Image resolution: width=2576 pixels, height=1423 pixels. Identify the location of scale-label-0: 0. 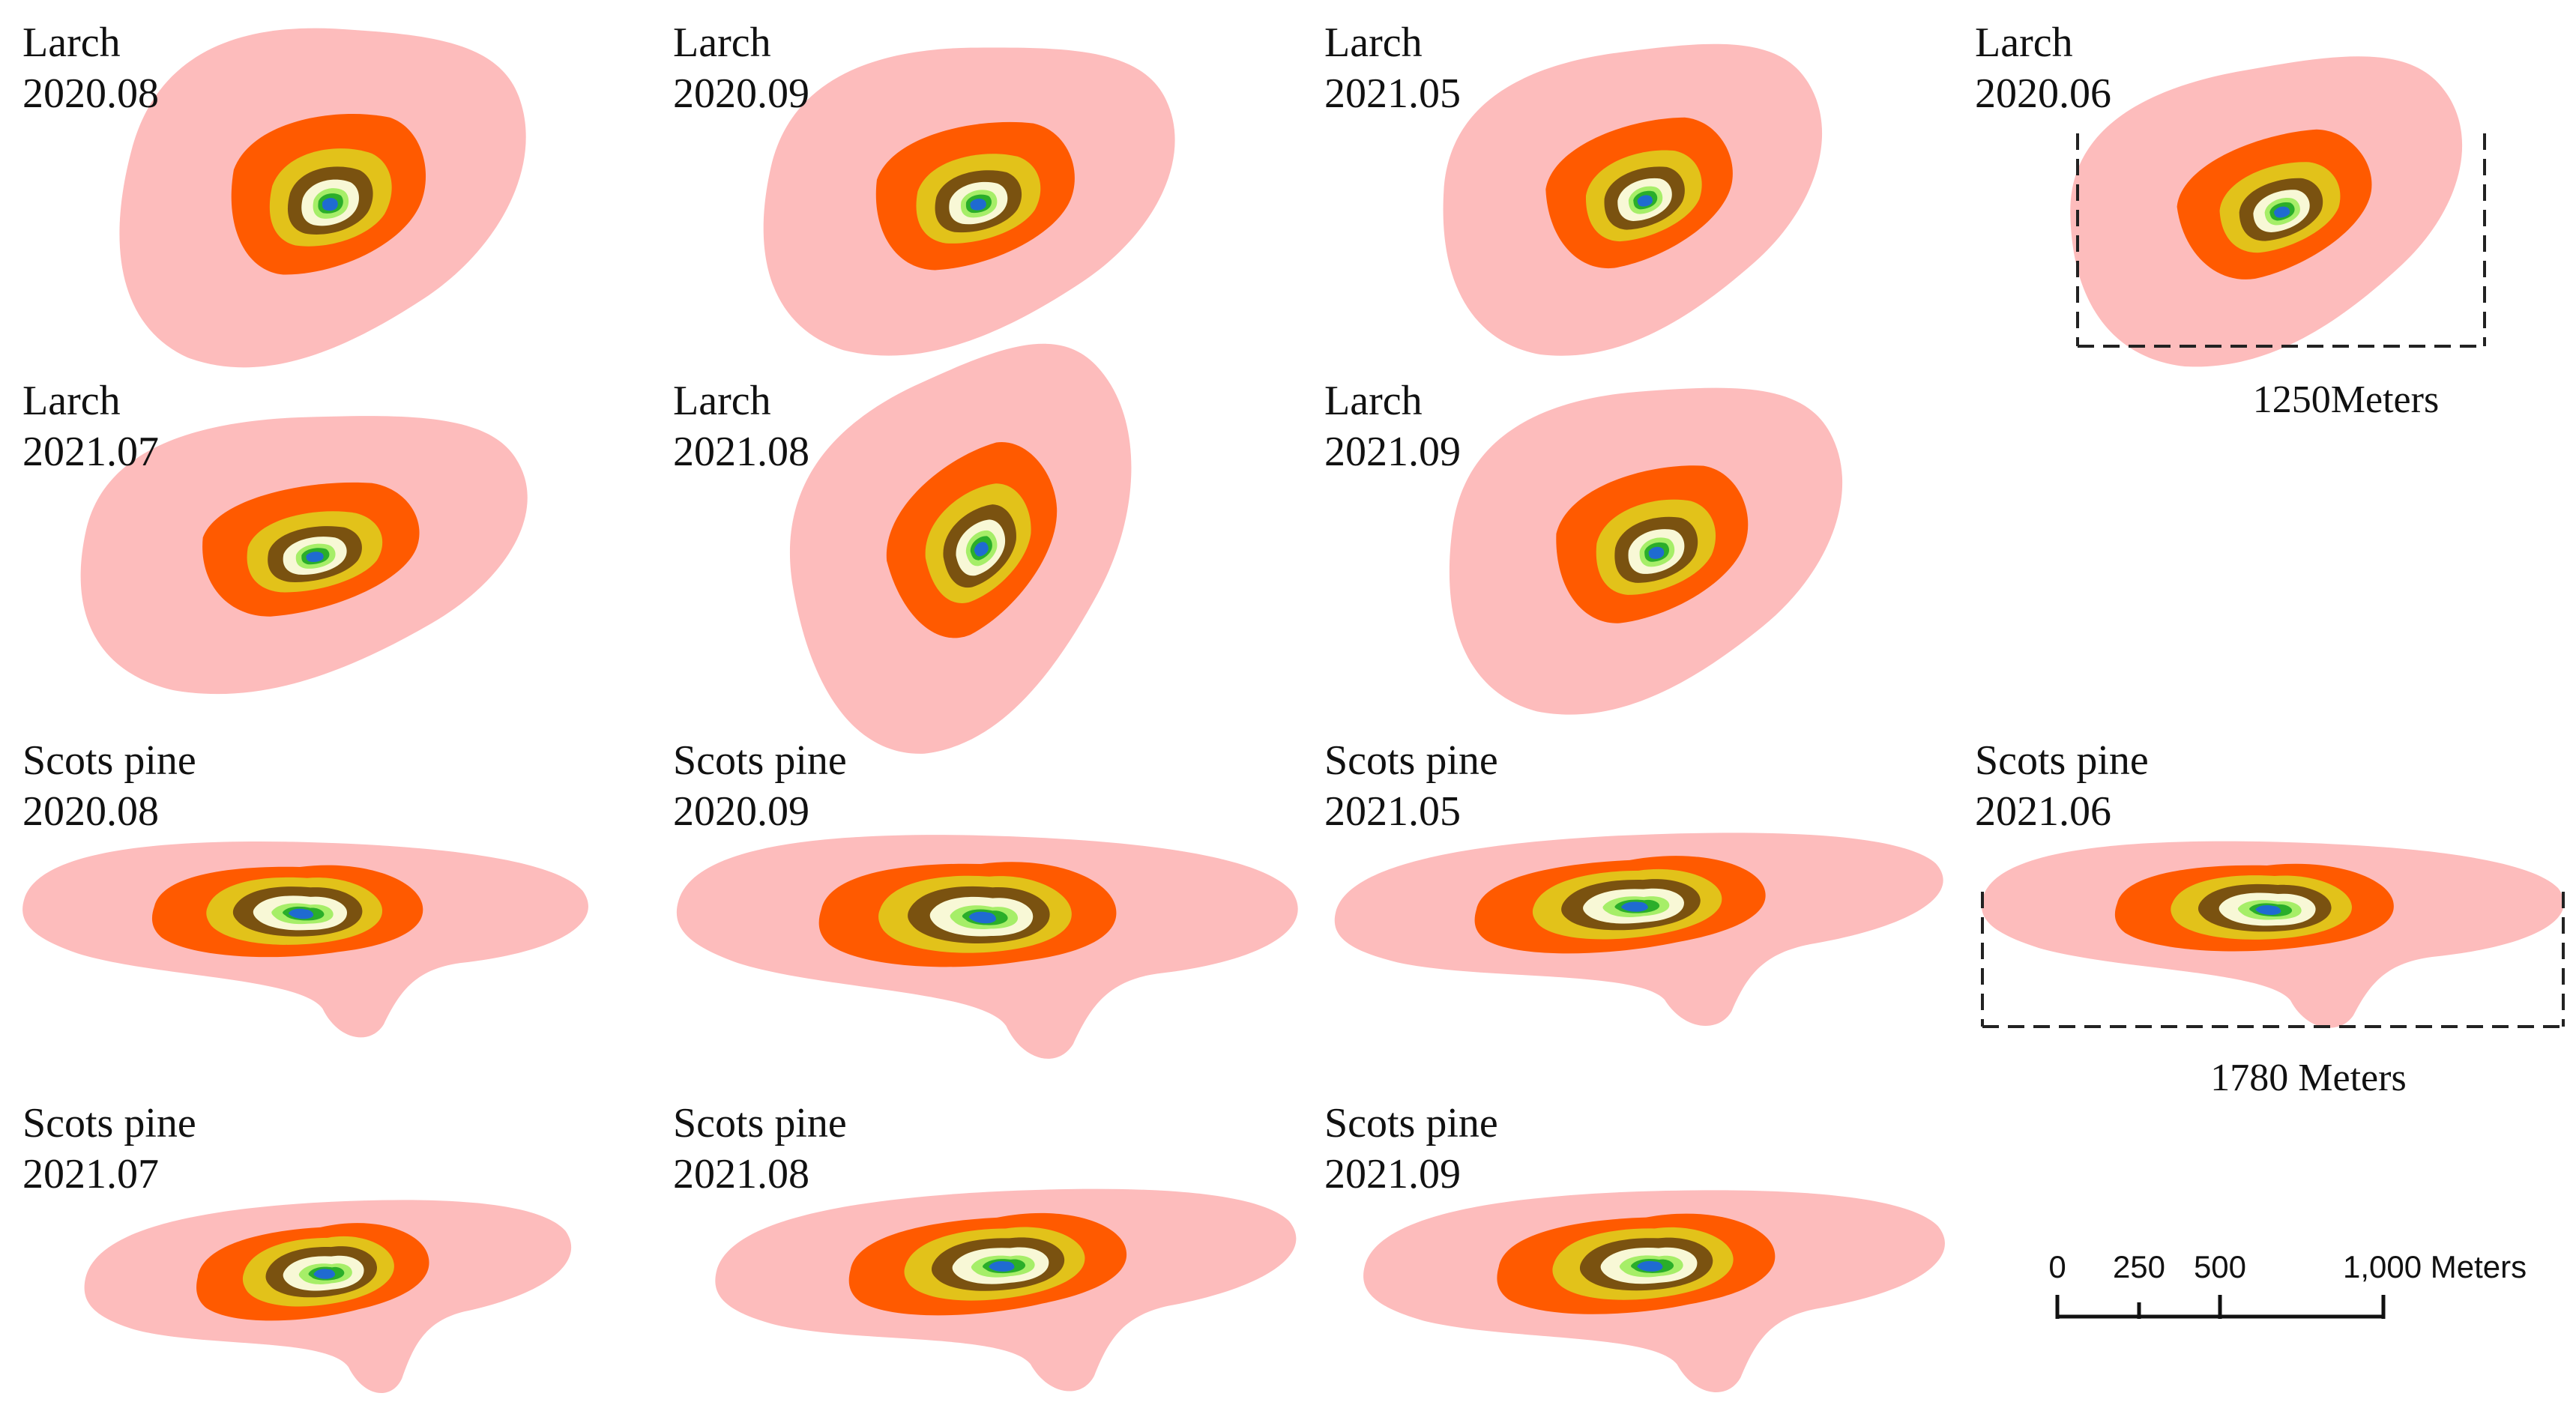
(2057, 1266).